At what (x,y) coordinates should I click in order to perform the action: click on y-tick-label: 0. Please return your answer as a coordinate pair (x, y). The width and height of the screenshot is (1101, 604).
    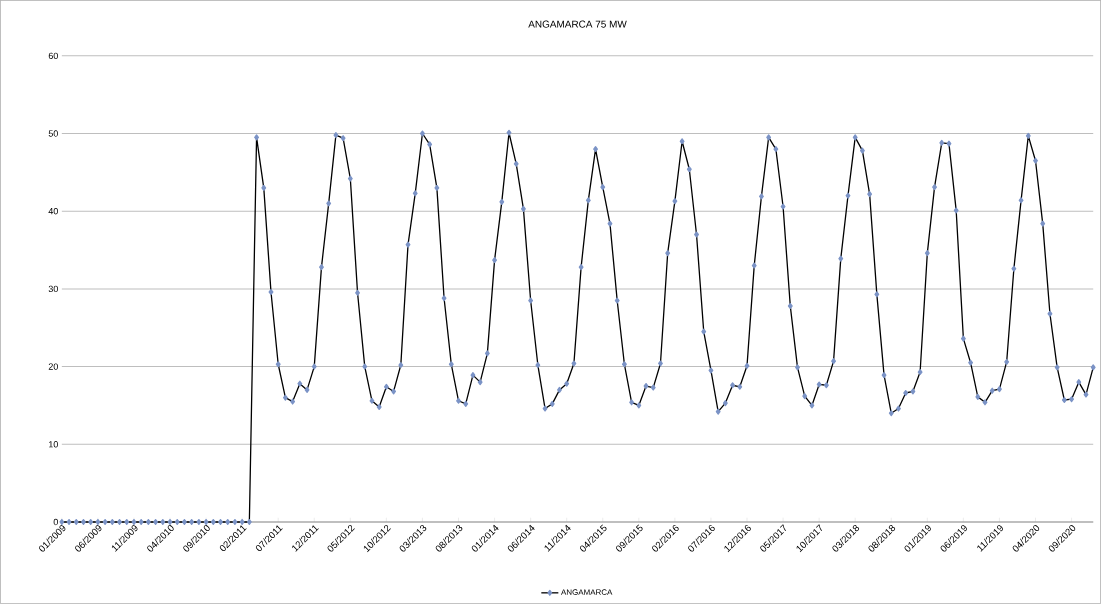
    Looking at the image, I should click on (55, 522).